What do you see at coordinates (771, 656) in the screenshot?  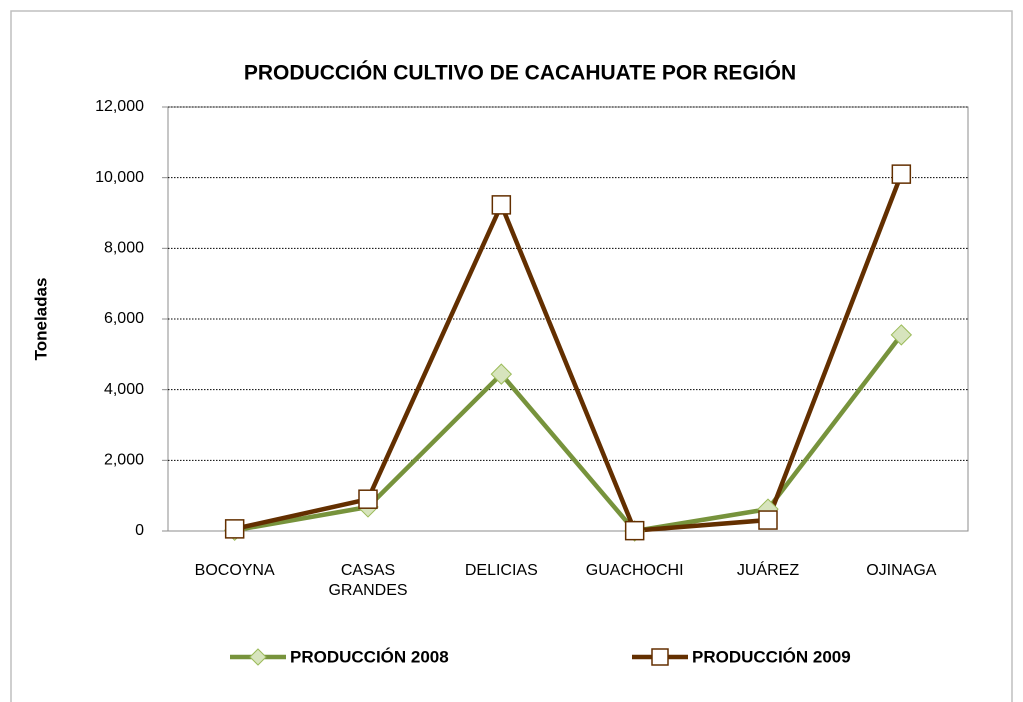 I see `legend-label: PRODUCCIÓN 2009` at bounding box center [771, 656].